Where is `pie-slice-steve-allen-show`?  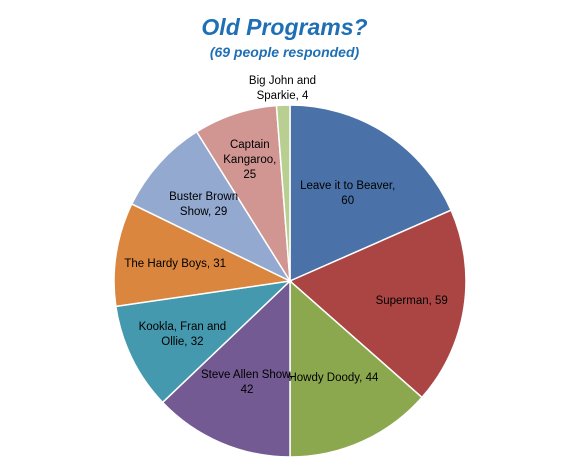 pie-slice-steve-allen-show is located at coordinates (226, 368).